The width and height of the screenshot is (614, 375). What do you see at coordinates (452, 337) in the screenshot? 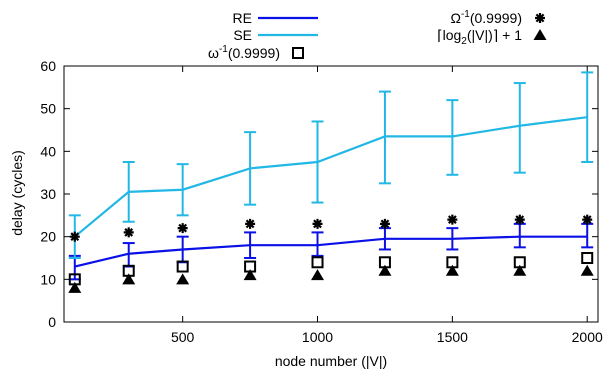
I see `x-tick-label: 1500` at bounding box center [452, 337].